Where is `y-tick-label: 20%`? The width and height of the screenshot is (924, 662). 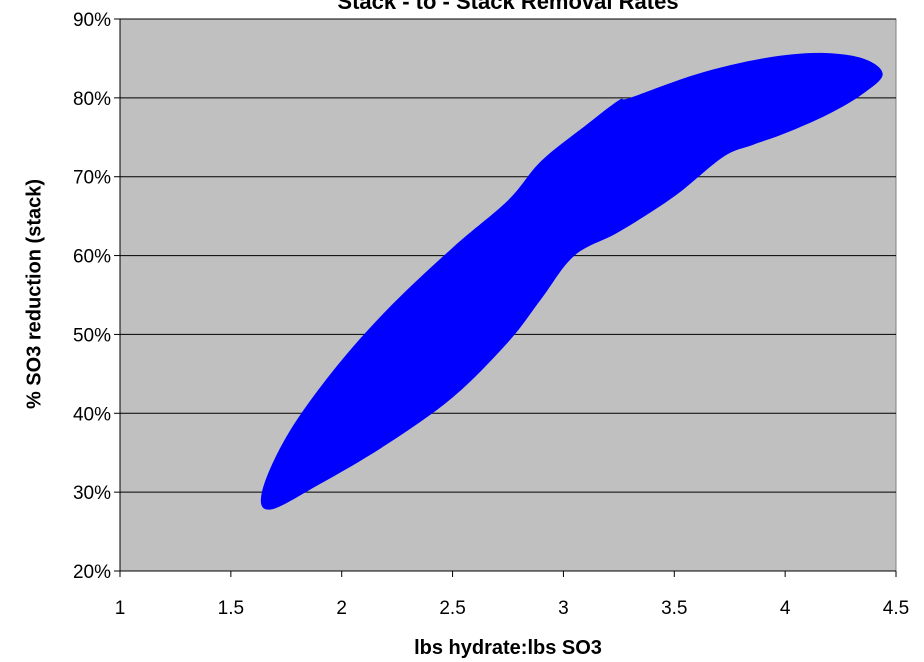
y-tick-label: 20% is located at coordinates (92, 572).